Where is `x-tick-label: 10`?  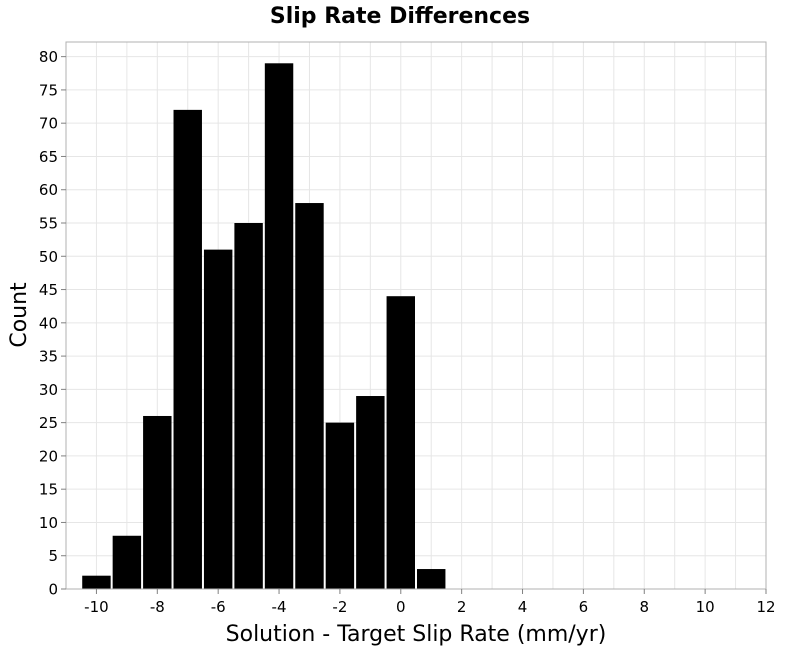
x-tick-label: 10 is located at coordinates (705, 607).